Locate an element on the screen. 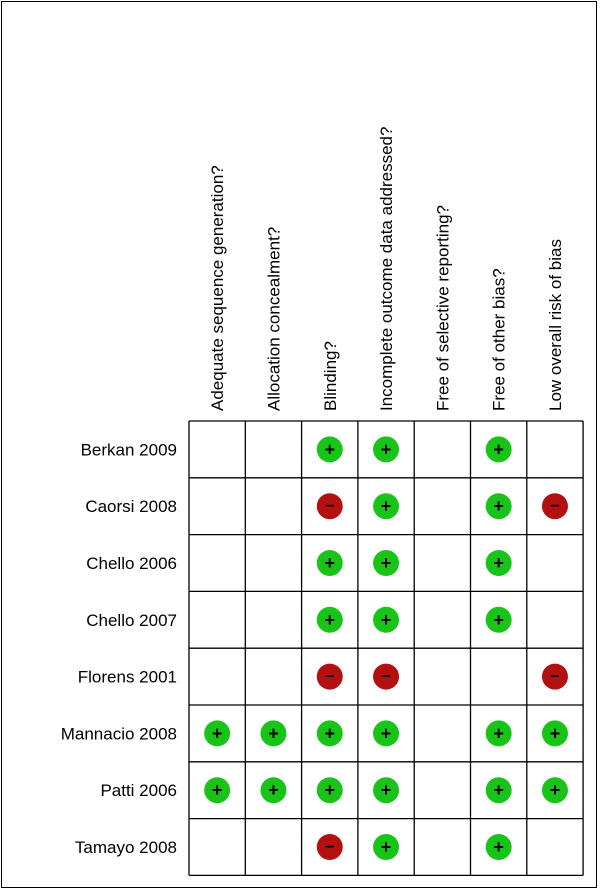  study-label: Berkan 2009 is located at coordinates (129, 449).